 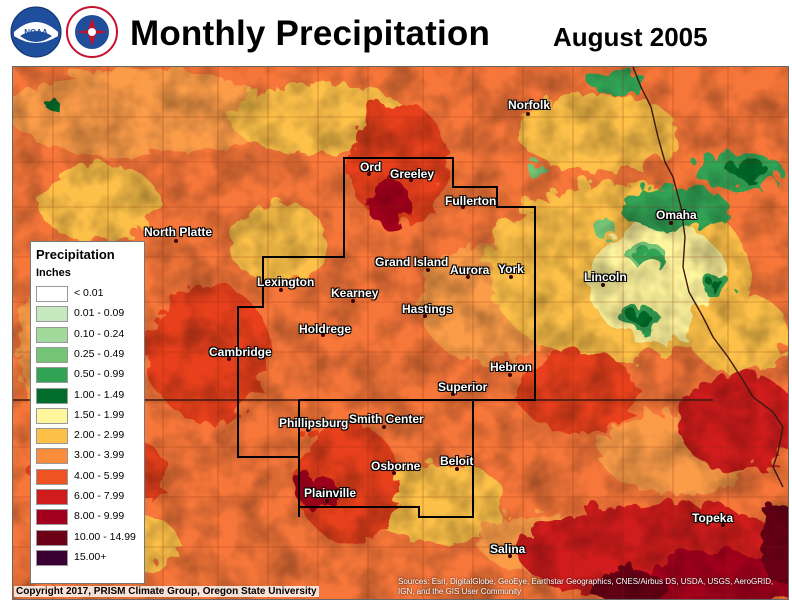 I want to click on legend-label: 6.00 - 7.99, so click(x=99, y=496).